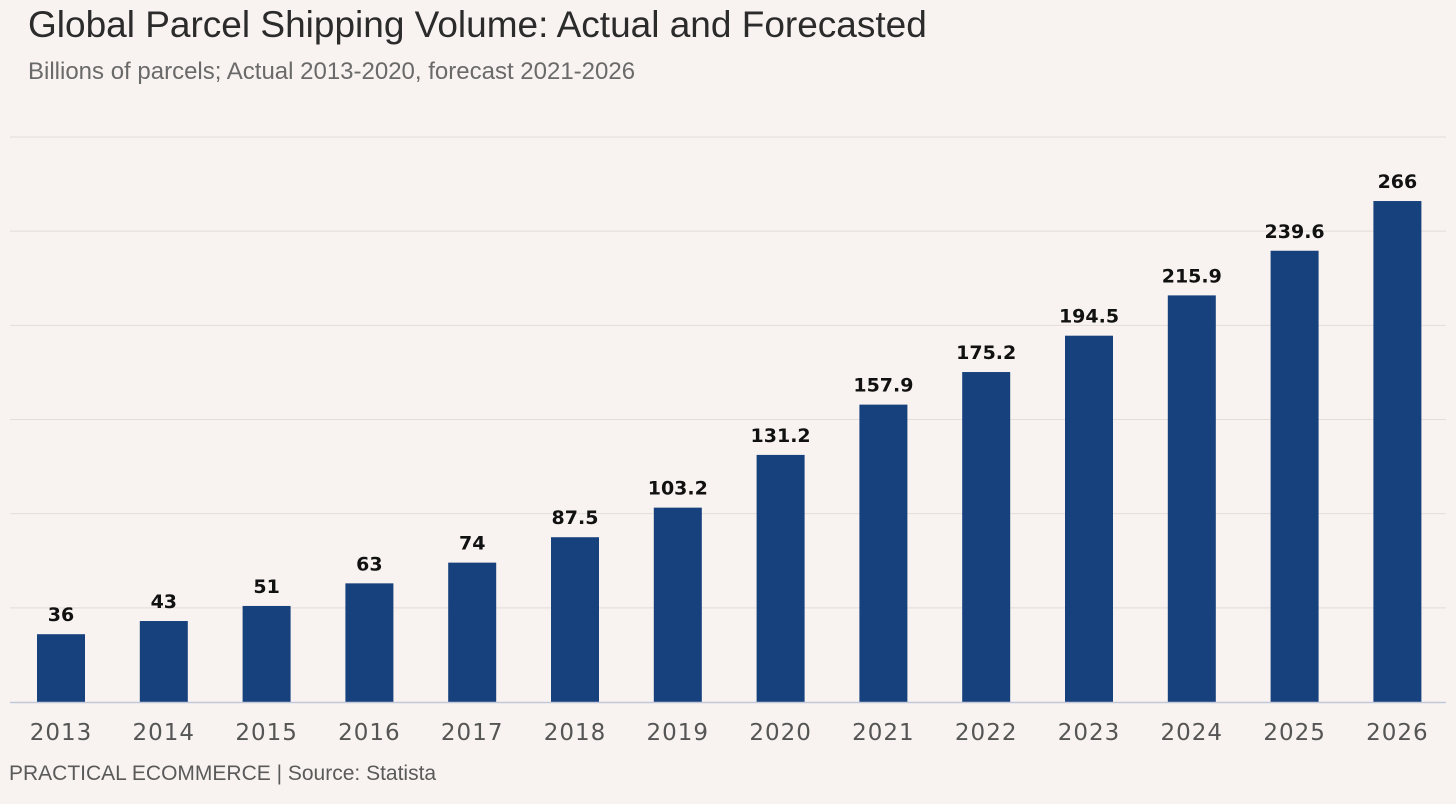 This screenshot has height=804, width=1456. What do you see at coordinates (164, 733) in the screenshot?
I see `x-tick-label: 2014` at bounding box center [164, 733].